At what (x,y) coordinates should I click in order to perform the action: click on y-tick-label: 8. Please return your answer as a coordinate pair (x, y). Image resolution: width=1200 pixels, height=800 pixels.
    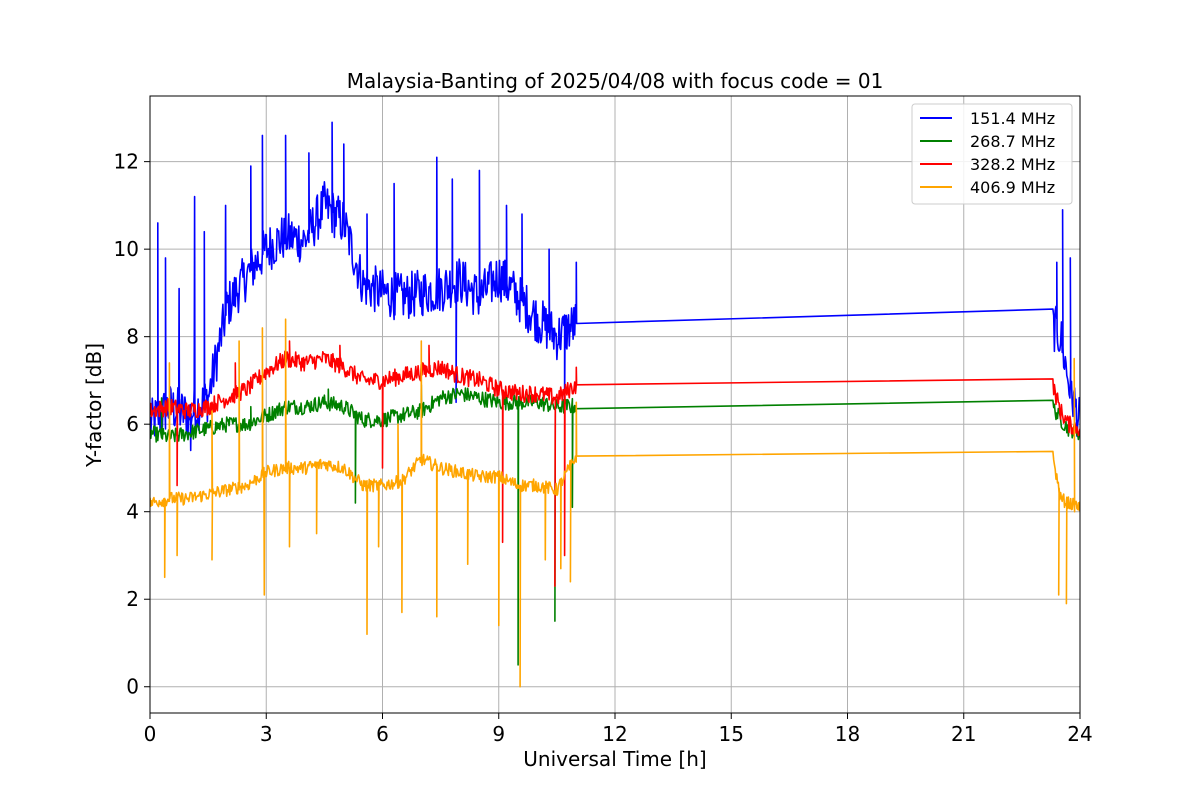
    Looking at the image, I should click on (132, 337).